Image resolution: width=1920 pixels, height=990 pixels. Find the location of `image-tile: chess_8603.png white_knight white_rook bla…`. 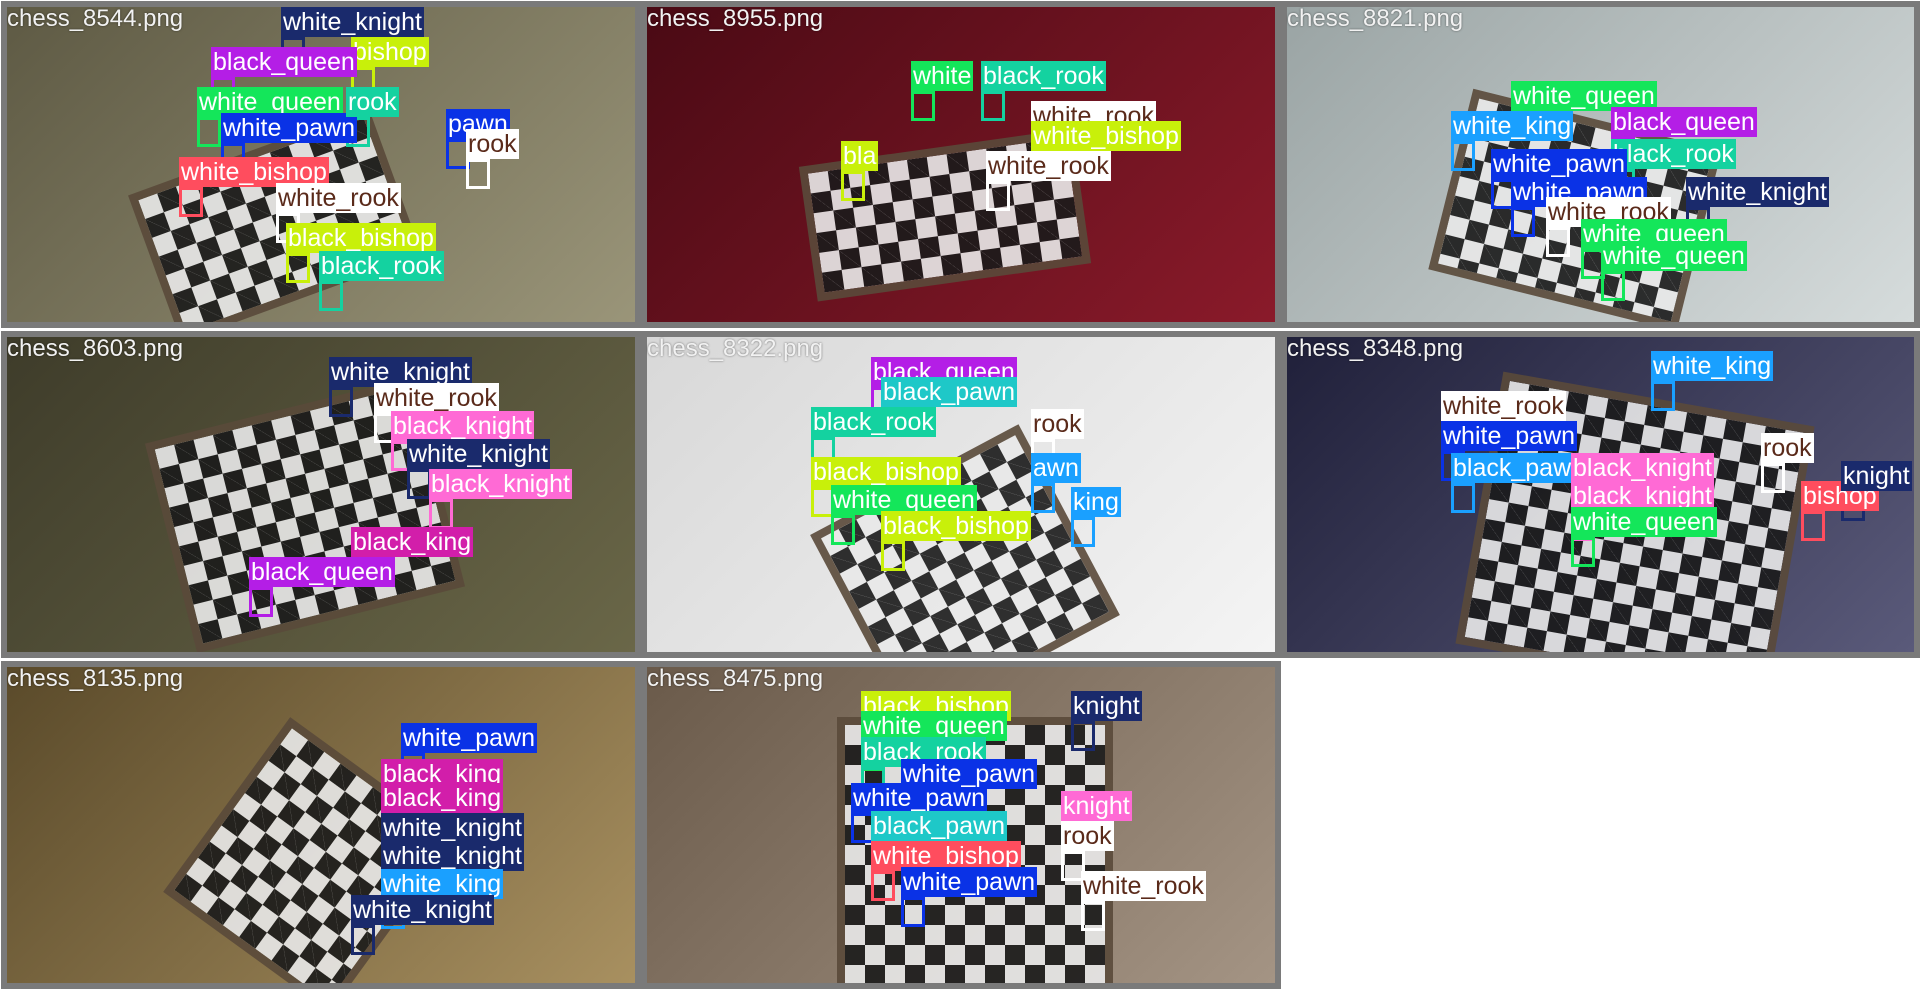

image-tile: chess_8603.png white_knight white_rook bla… is located at coordinates (321, 494).